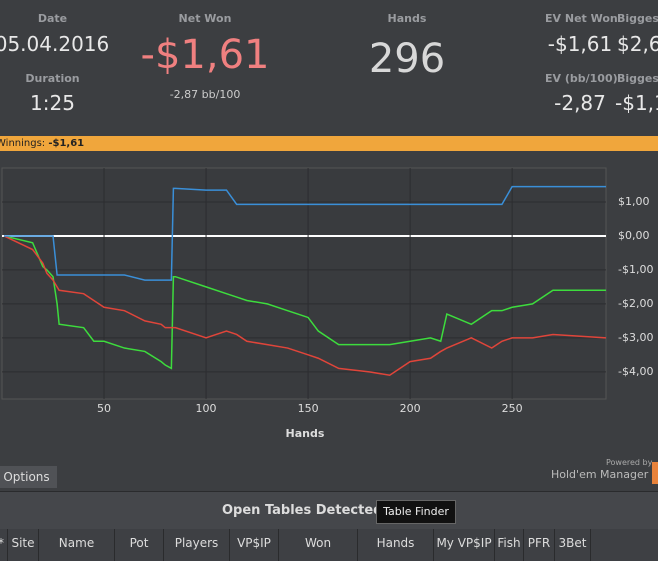 Image resolution: width=658 pixels, height=561 pixels. Describe the element at coordinates (580, 44) in the screenshot. I see `stat-value: -$1,61` at that location.